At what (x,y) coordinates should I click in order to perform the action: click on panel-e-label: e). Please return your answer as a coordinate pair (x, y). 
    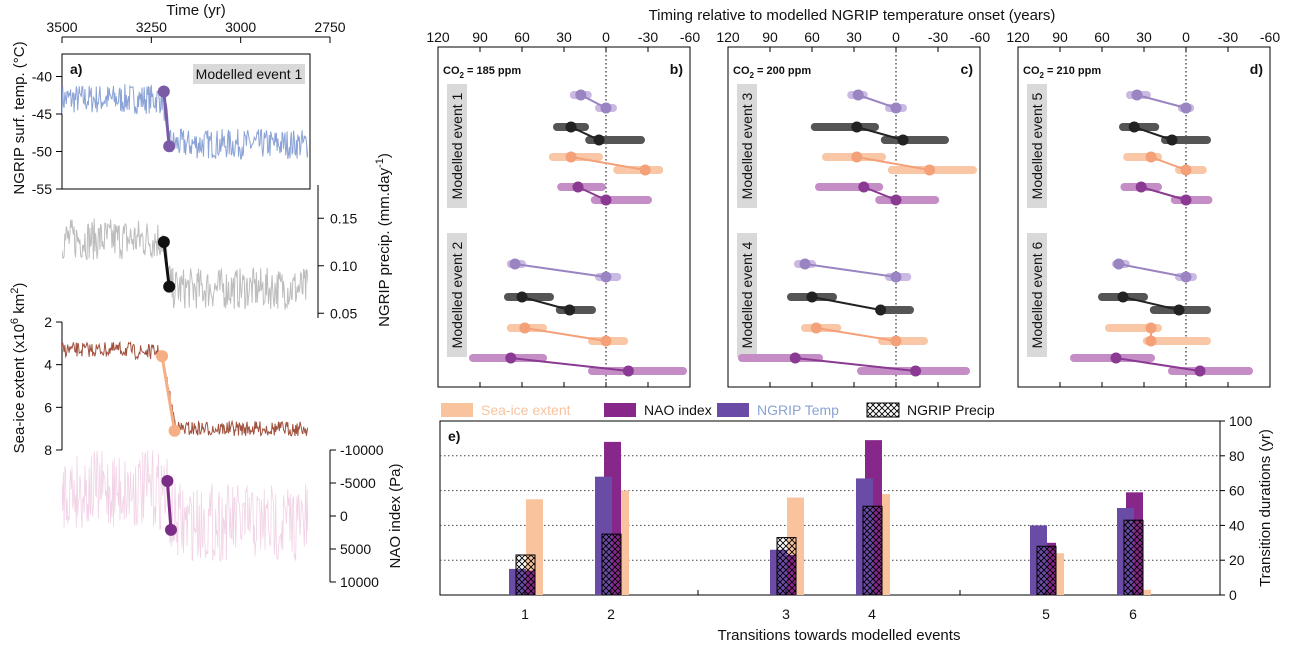
    Looking at the image, I should click on (454, 436).